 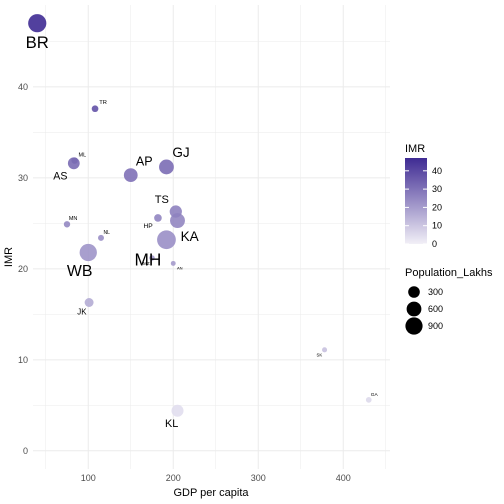 What do you see at coordinates (437, 171) in the screenshot?
I see `color-legend-label: 40` at bounding box center [437, 171].